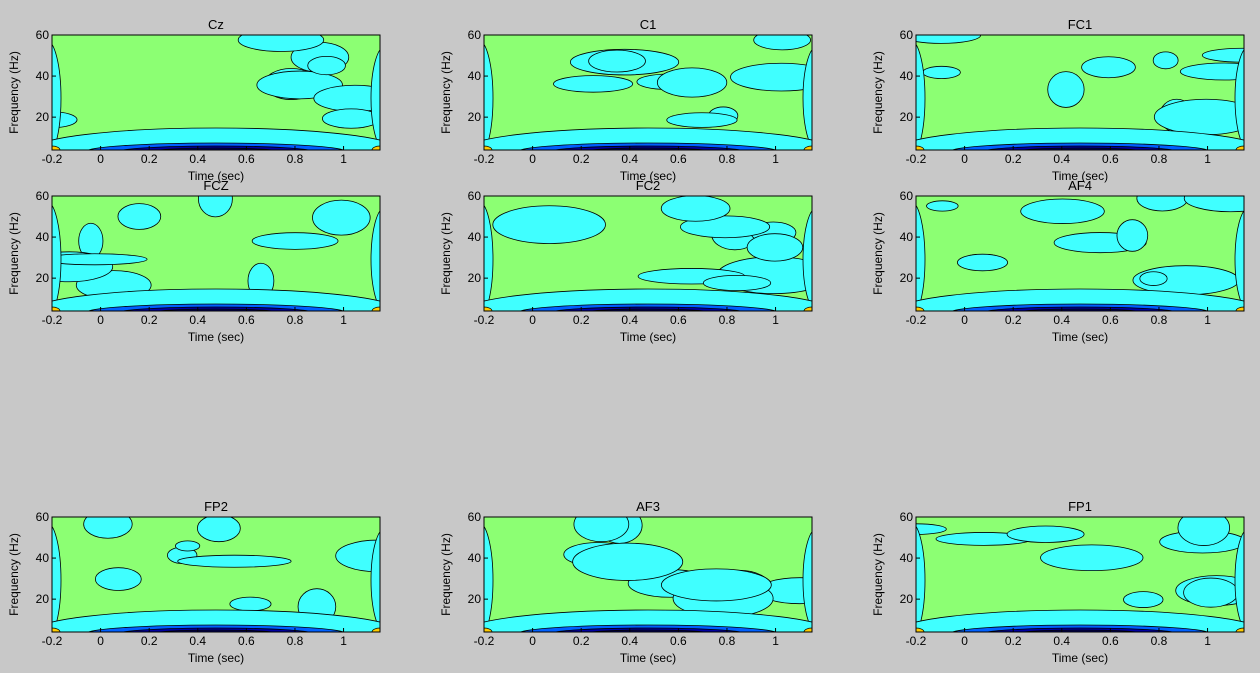 This screenshot has height=673, width=1260. I want to click on chart-title: AF4, so click(1080, 185).